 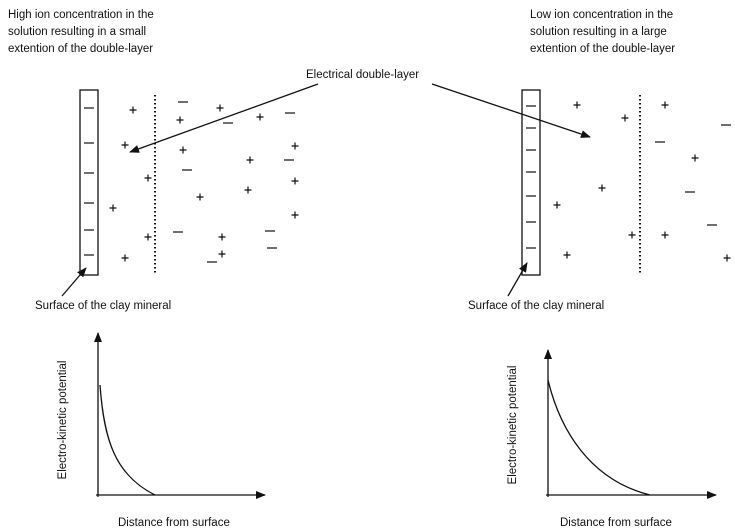 What do you see at coordinates (191, 182) in the screenshot?
I see `charges` at bounding box center [191, 182].